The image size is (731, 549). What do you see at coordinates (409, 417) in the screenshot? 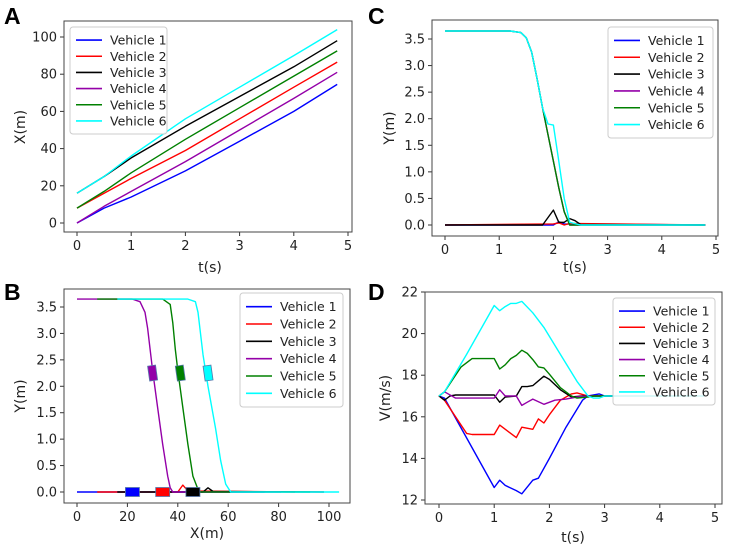
I see `y-tick-label: 16` at bounding box center [409, 417].